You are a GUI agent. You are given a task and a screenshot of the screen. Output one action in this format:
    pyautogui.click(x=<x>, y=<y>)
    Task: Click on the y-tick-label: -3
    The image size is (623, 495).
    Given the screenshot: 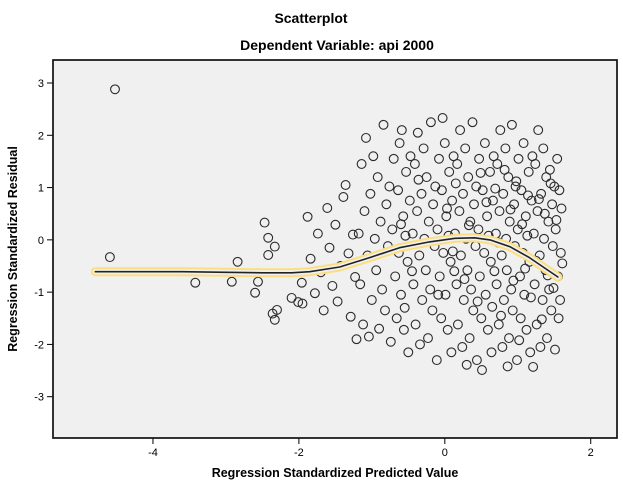 What is the action you would take?
    pyautogui.click(x=39, y=398)
    